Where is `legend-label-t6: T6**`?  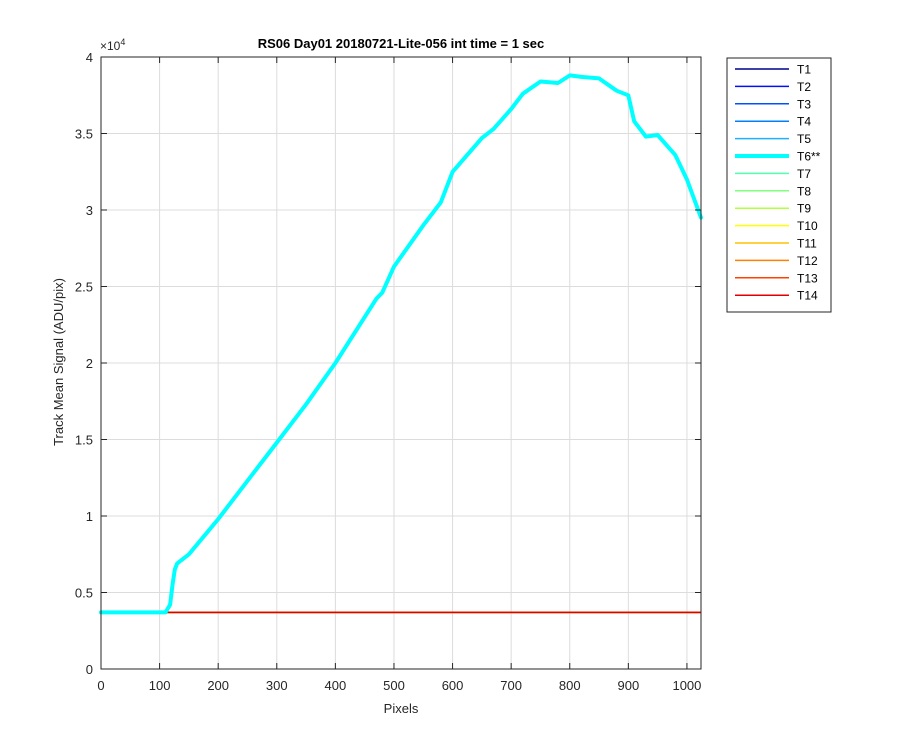 legend-label-t6: T6** is located at coordinates (809, 157).